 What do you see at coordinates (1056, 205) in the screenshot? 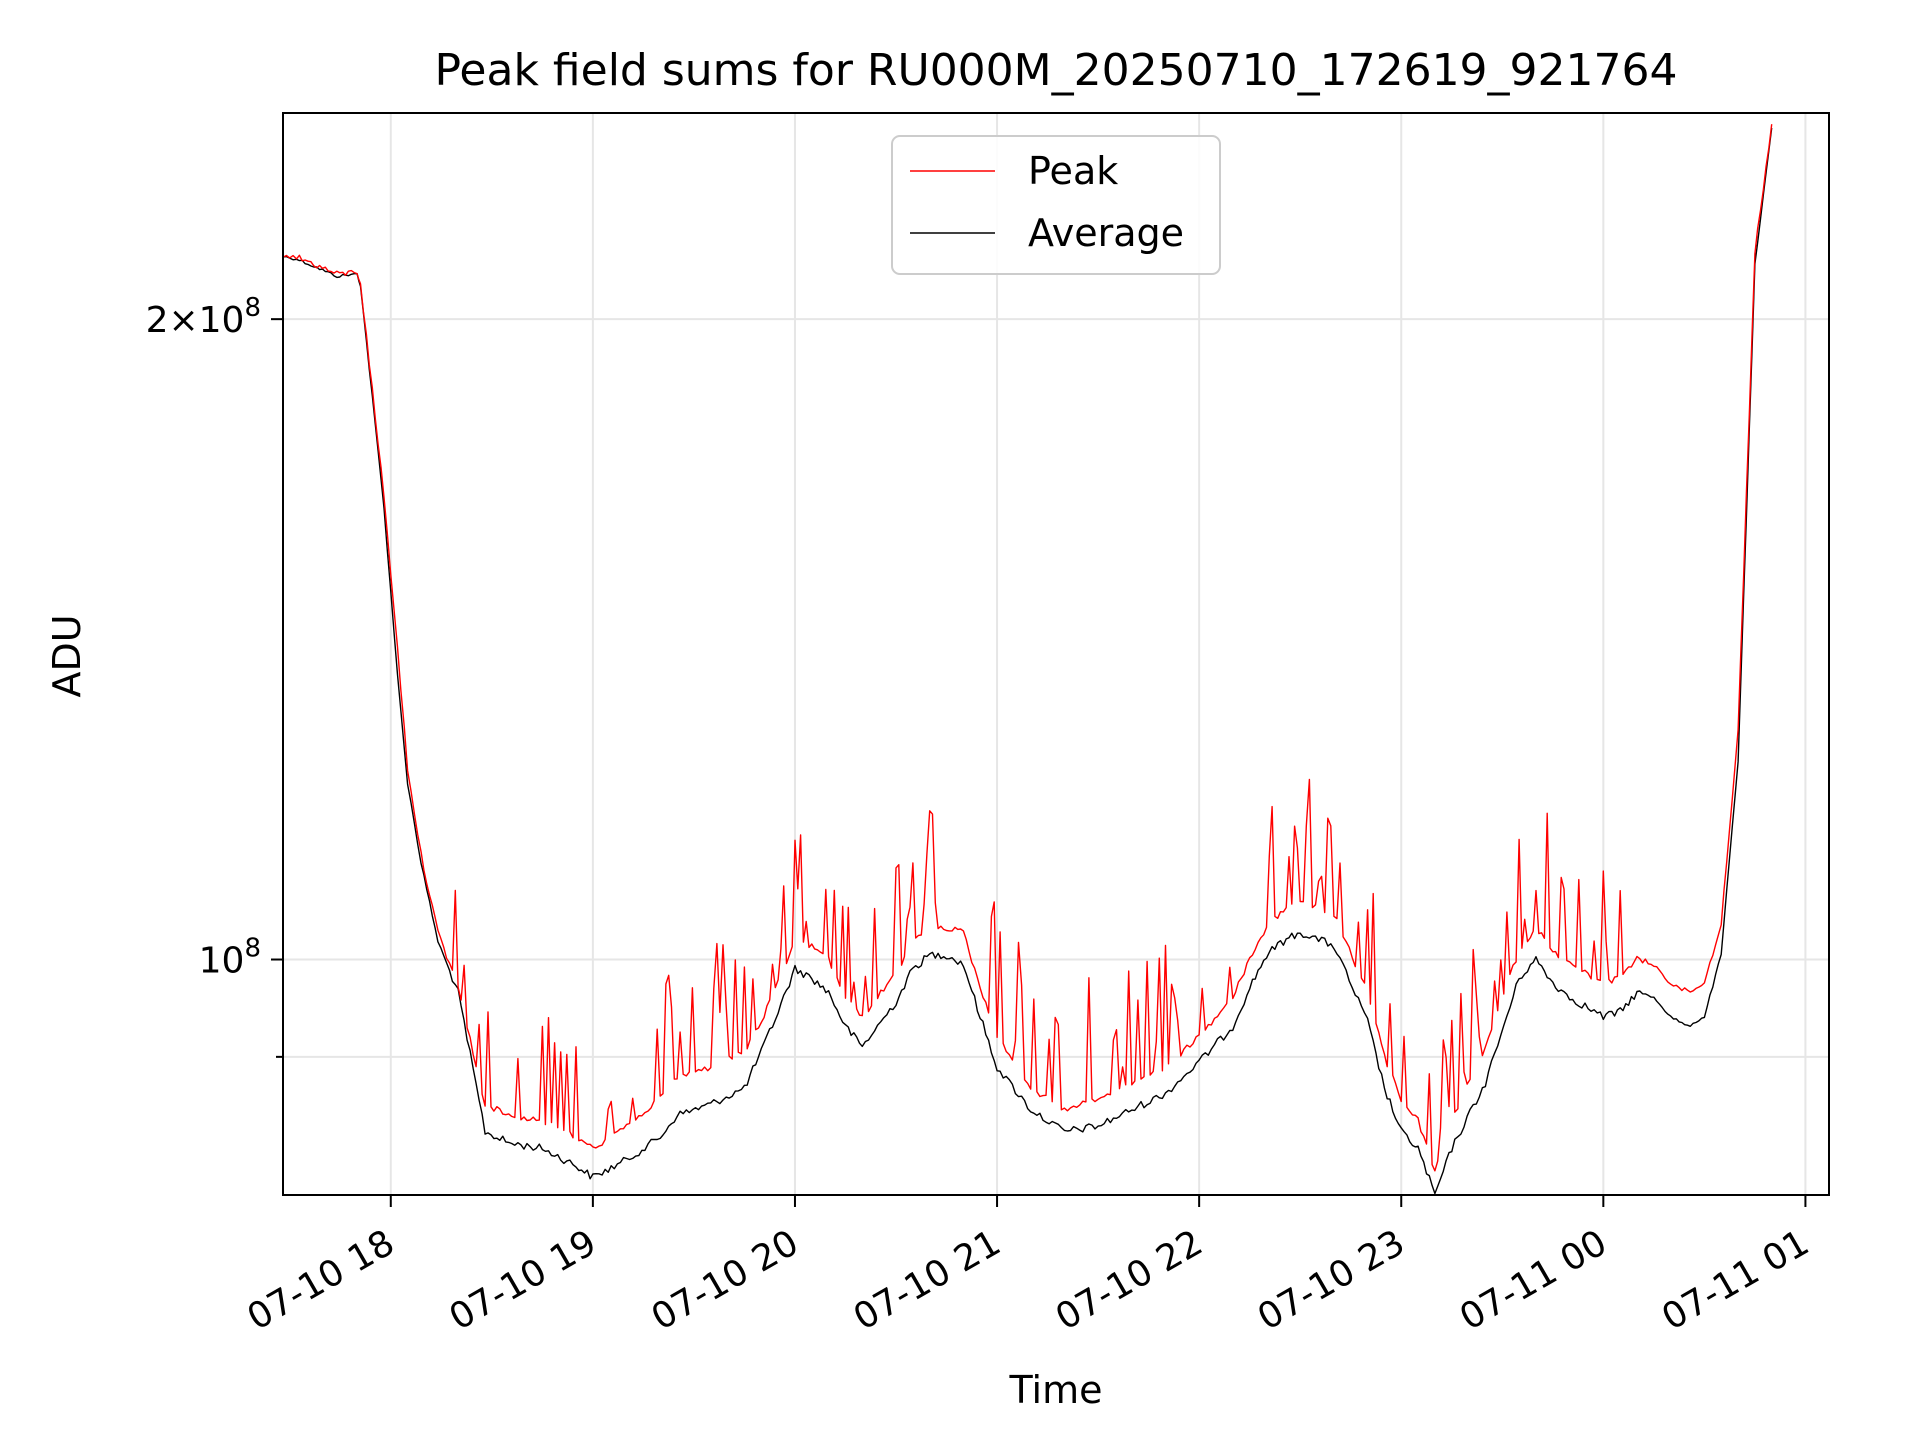
I see `legend: Peak Average` at bounding box center [1056, 205].